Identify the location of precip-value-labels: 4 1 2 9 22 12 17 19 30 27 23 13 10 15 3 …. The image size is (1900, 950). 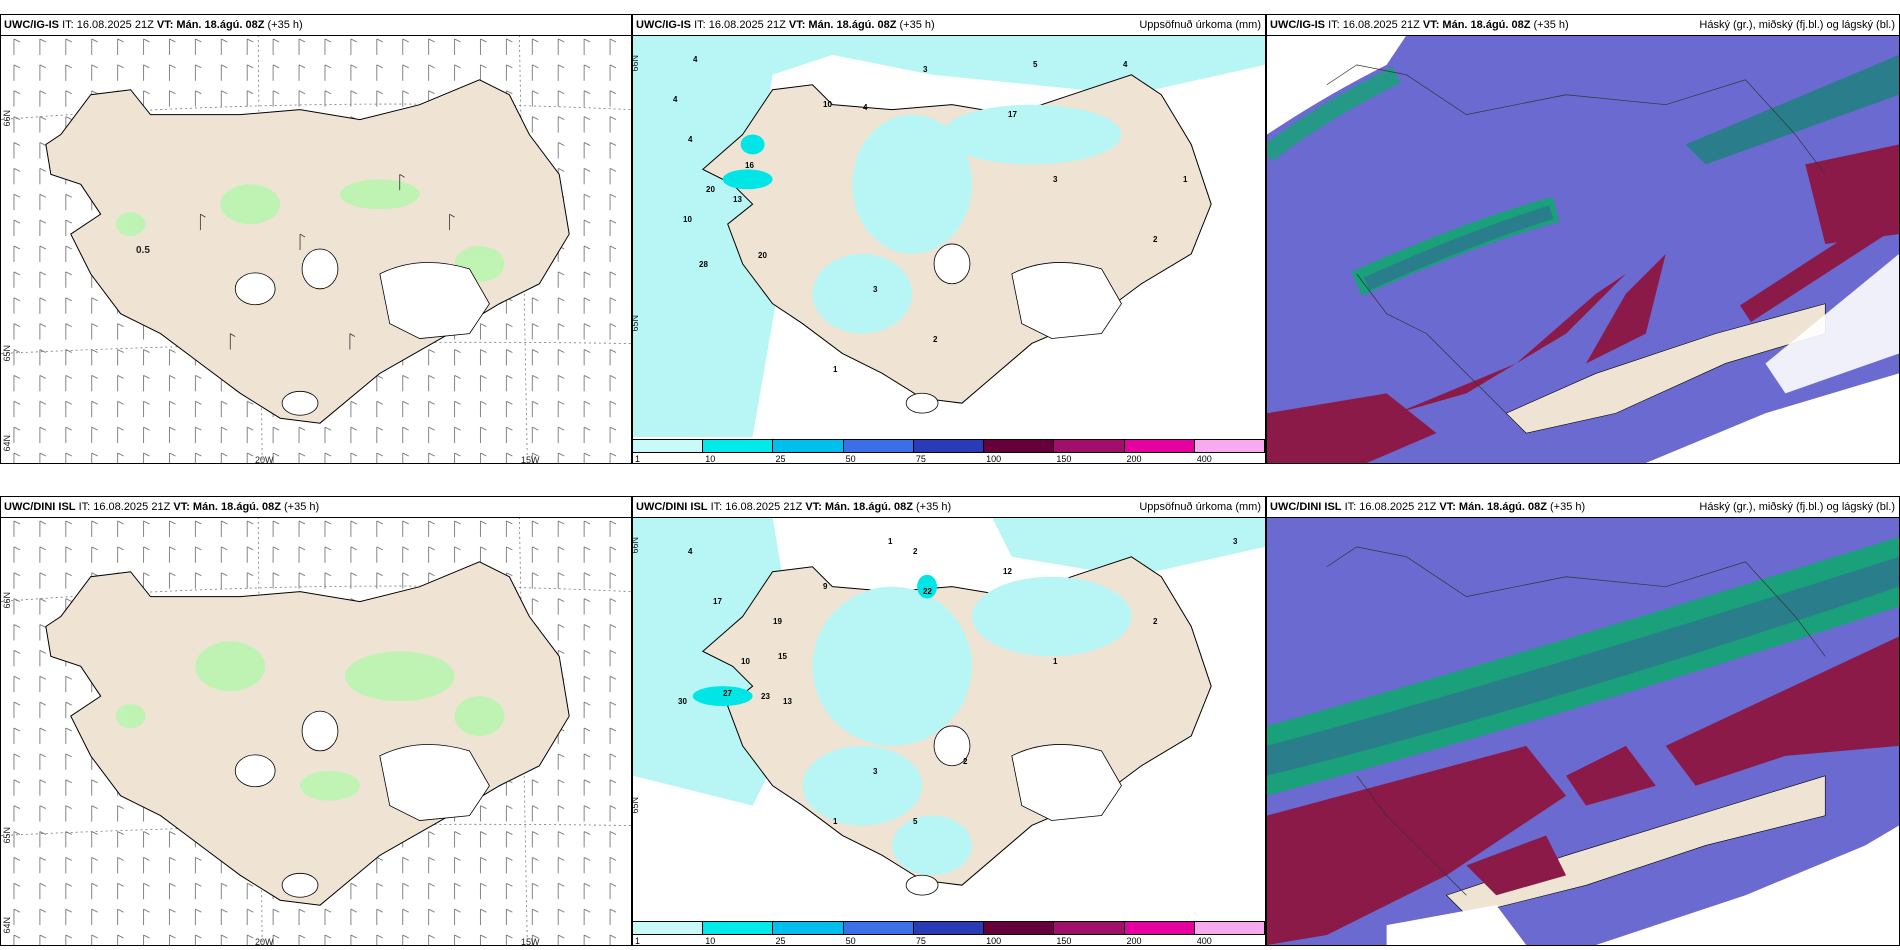
(949, 718).